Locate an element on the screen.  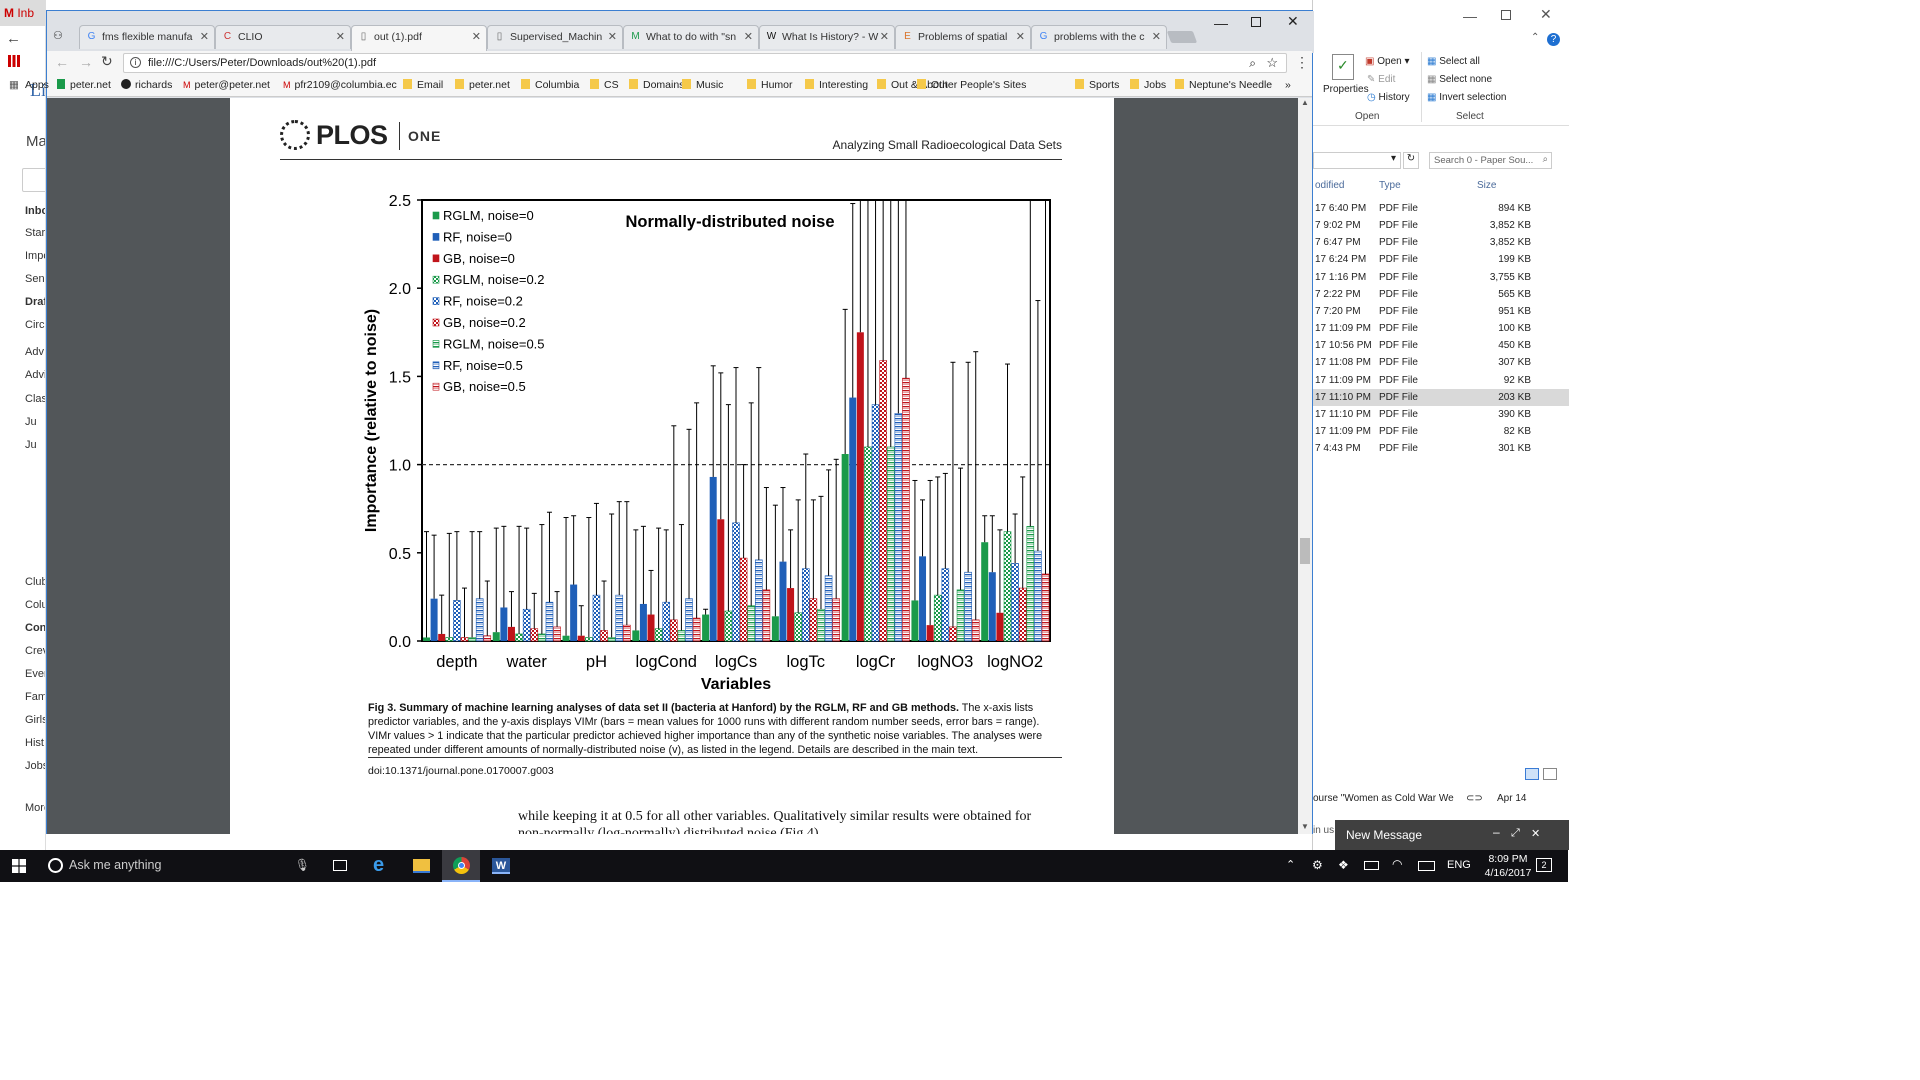
start-icon is located at coordinates (19, 866).